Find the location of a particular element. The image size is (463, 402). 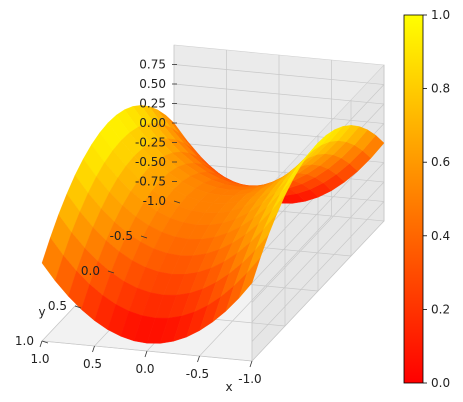

y-axis-label: y is located at coordinates (41, 312).